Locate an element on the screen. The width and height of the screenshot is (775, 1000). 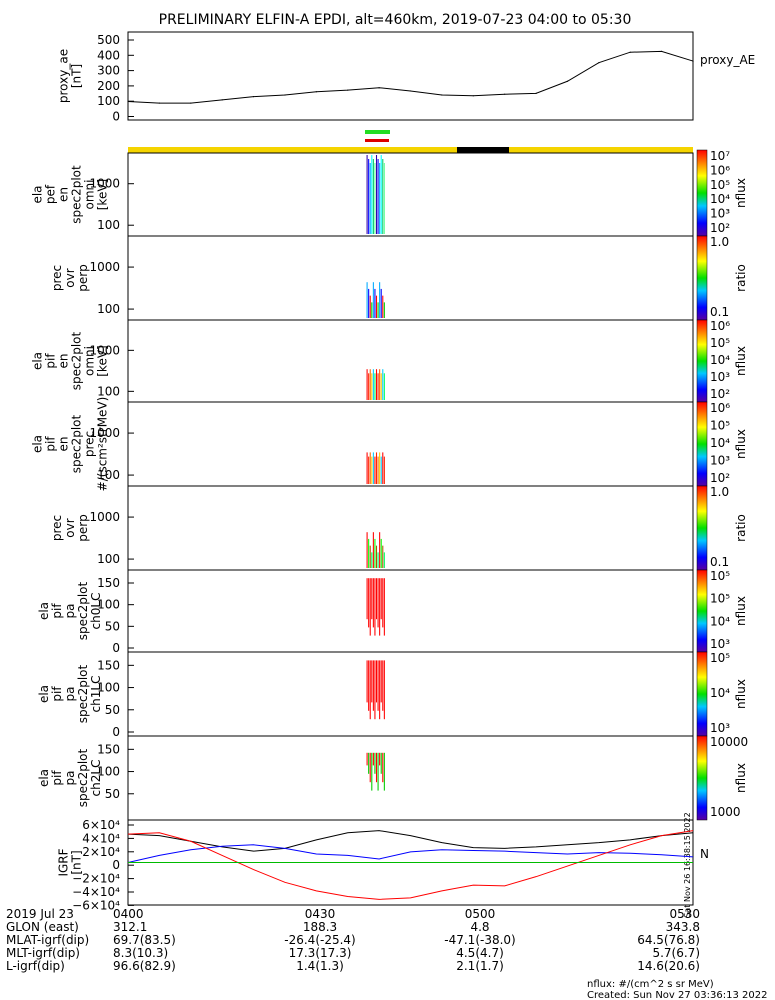
colorbar-tick-label: 10⁶ is located at coordinates (720, 170).